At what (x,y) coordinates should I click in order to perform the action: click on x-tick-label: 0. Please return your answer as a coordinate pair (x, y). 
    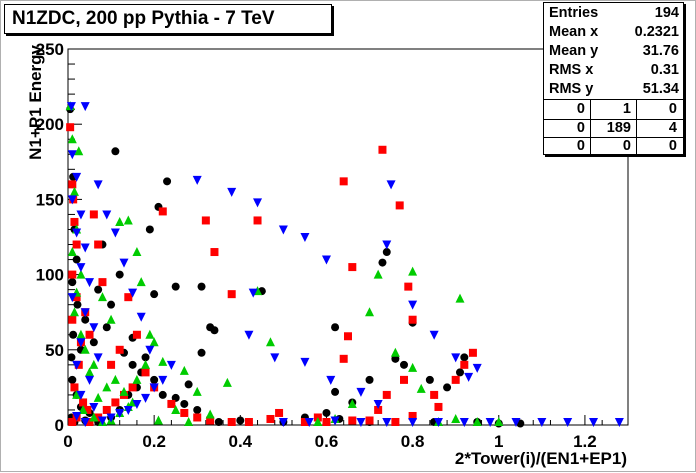
    Looking at the image, I should click on (67, 441).